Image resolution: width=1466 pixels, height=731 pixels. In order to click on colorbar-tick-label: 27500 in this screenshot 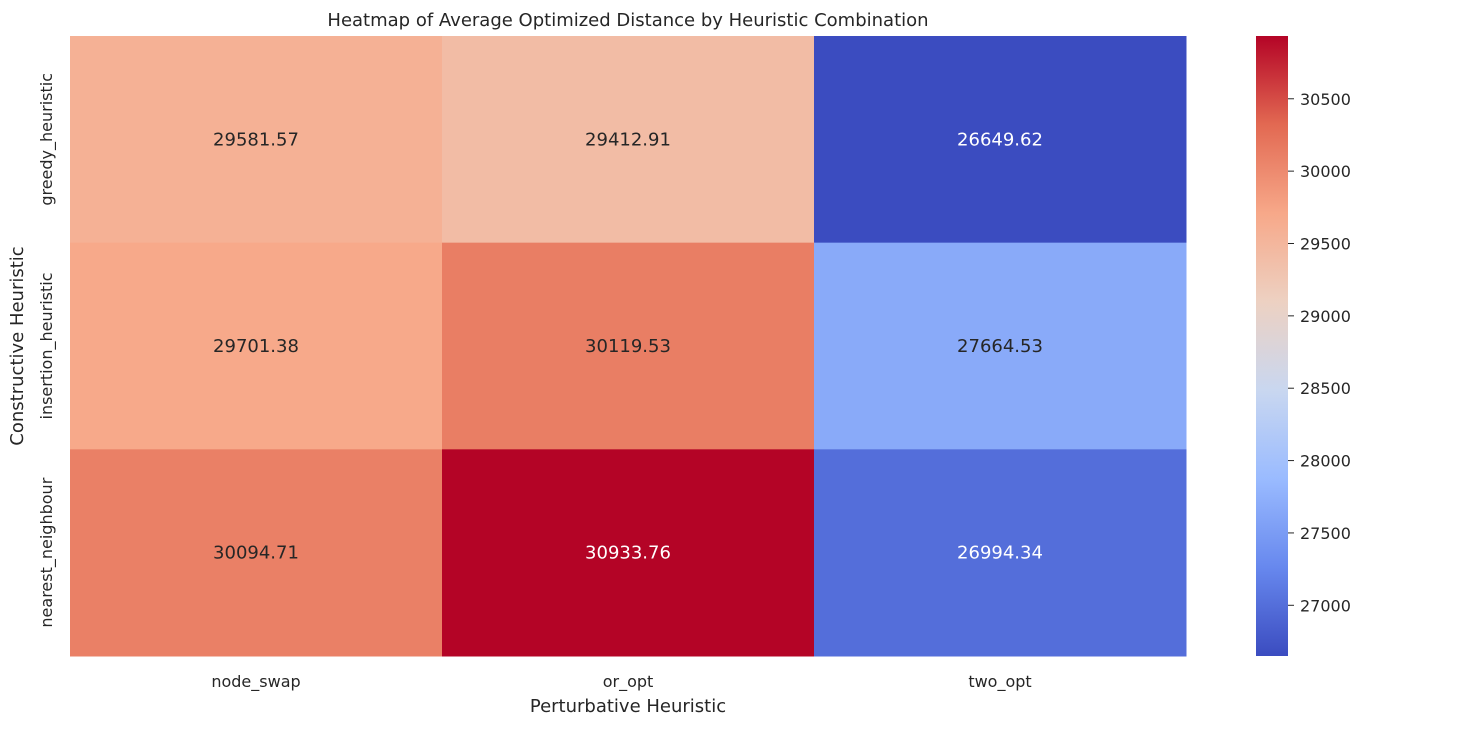, I will do `click(1325, 533)`.